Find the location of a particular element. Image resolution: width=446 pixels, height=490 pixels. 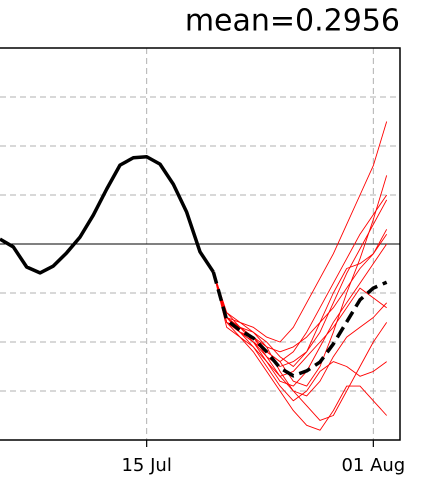

x-tick-label: 01 Aug is located at coordinates (373, 465).